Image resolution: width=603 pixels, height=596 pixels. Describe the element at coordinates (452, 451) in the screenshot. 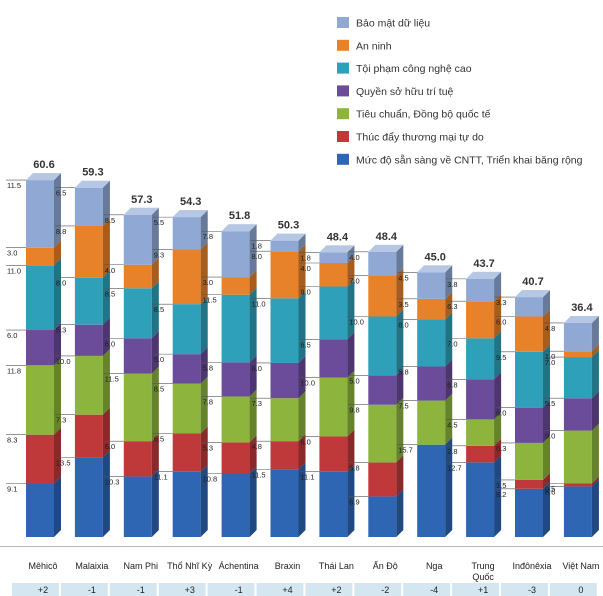

I see `segment-value-label: 2.8` at that location.